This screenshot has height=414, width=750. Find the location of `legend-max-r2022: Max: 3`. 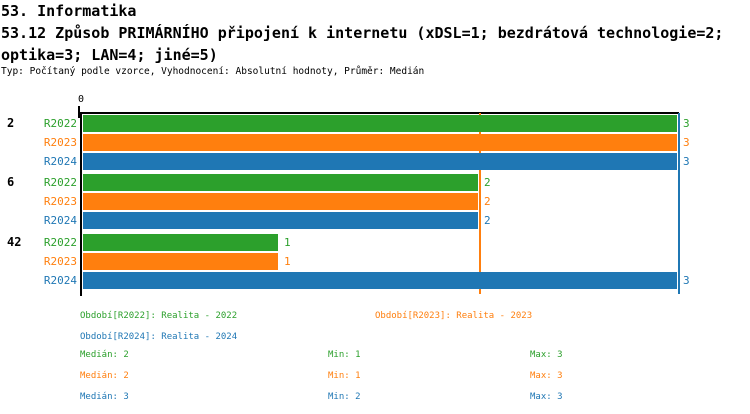

legend-max-r2022: Max: 3 is located at coordinates (546, 355).